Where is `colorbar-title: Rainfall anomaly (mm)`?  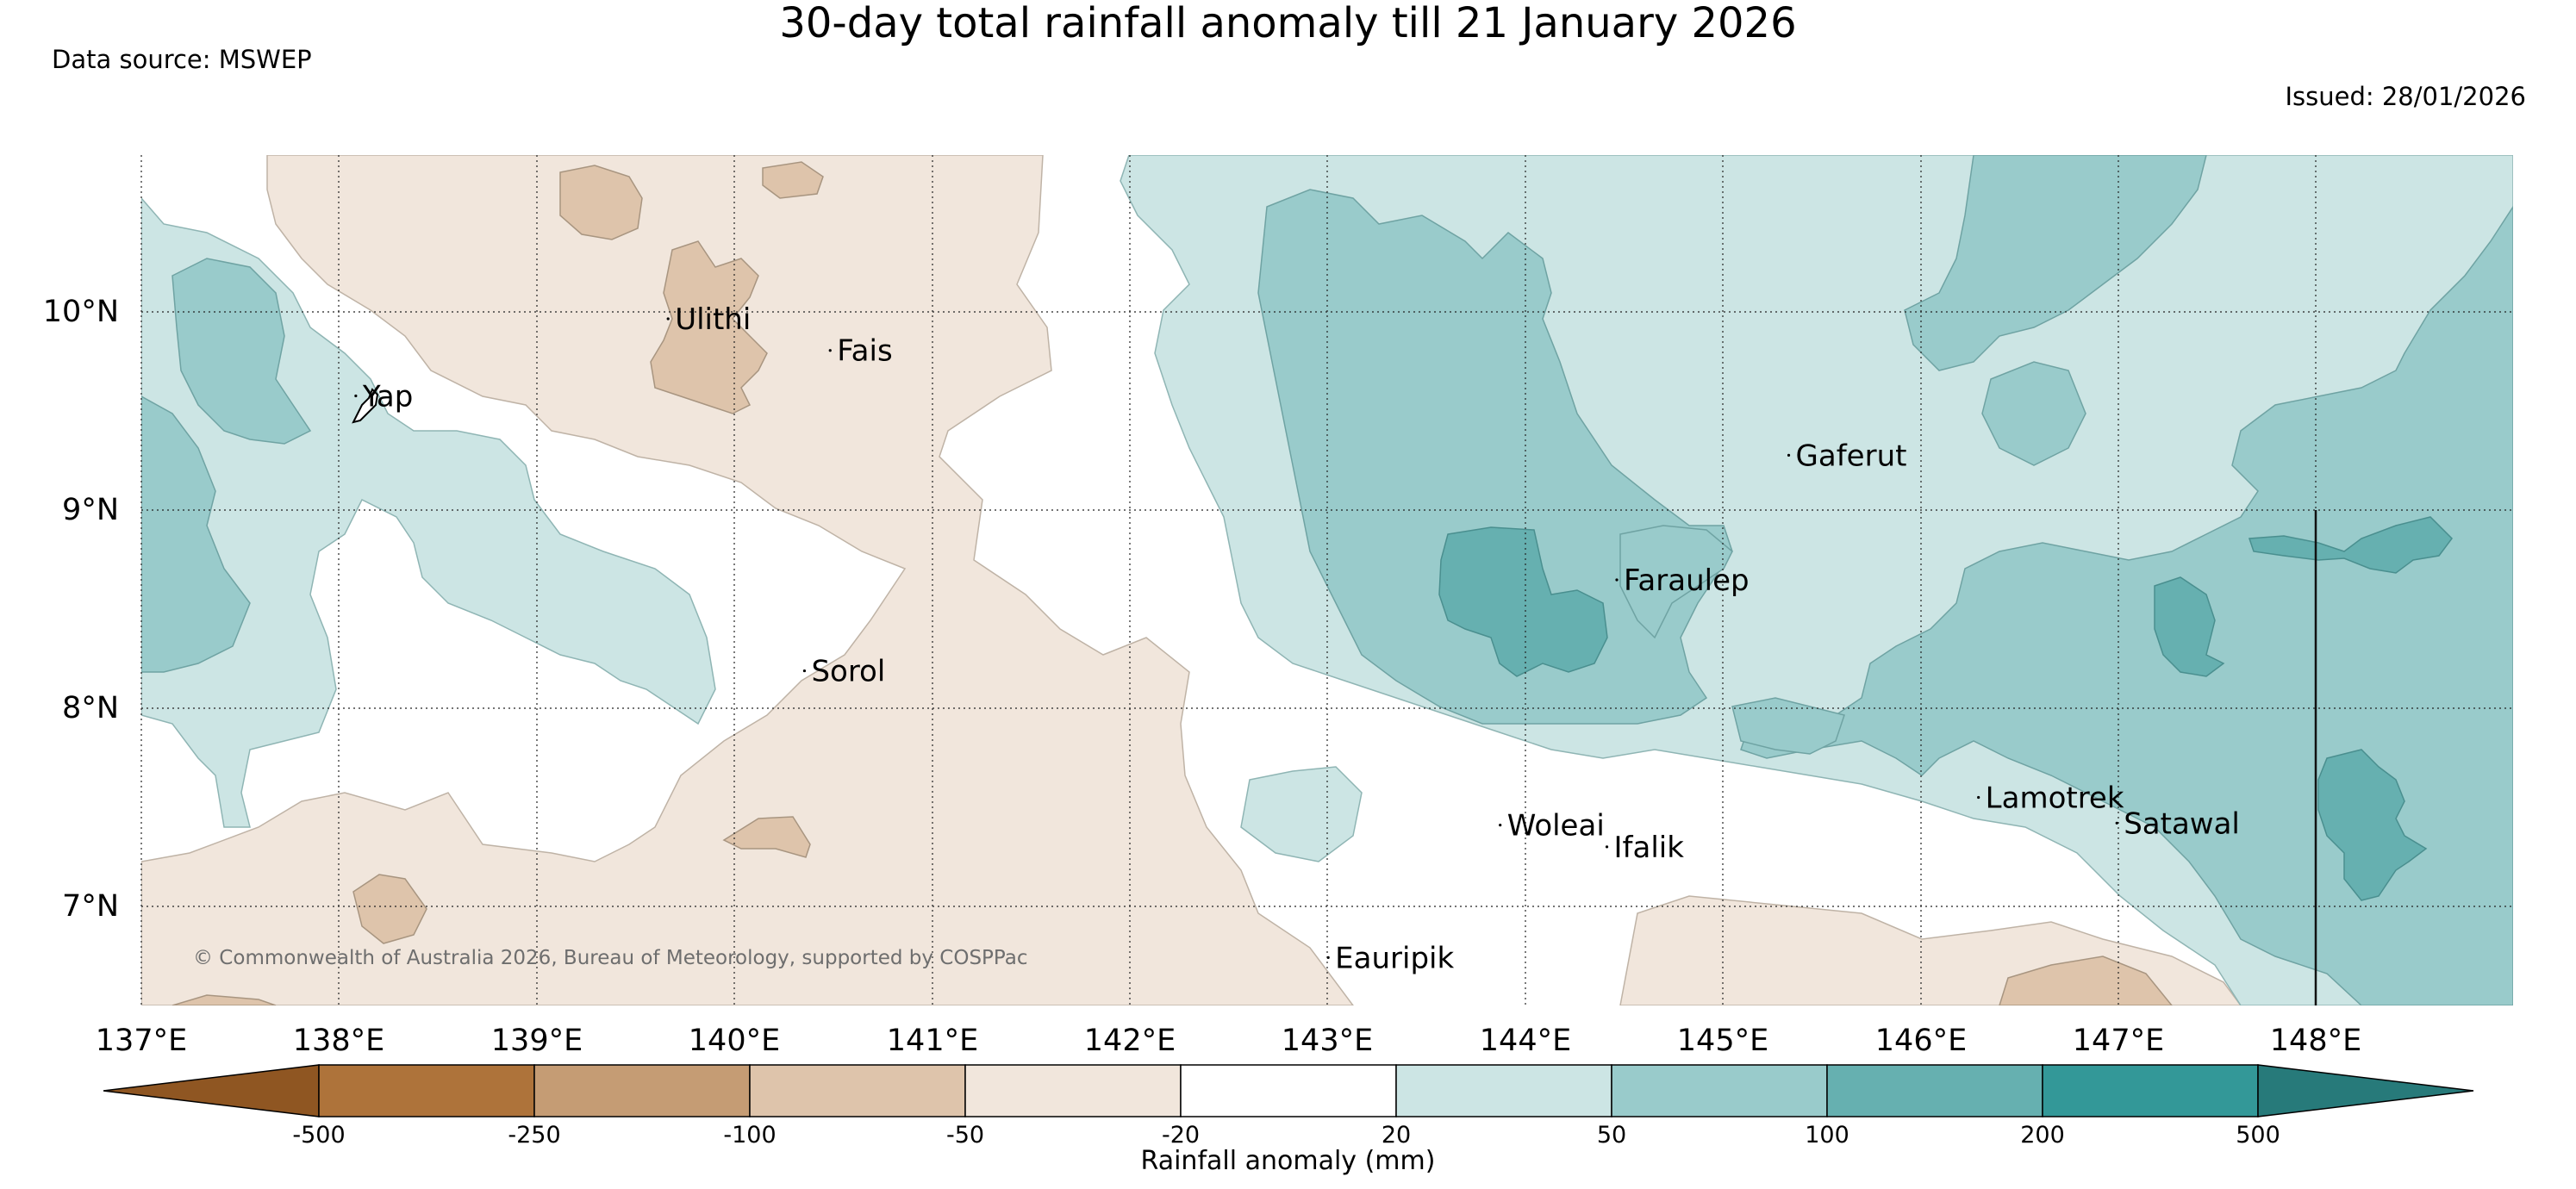 colorbar-title: Rainfall anomaly (mm) is located at coordinates (1288, 1161).